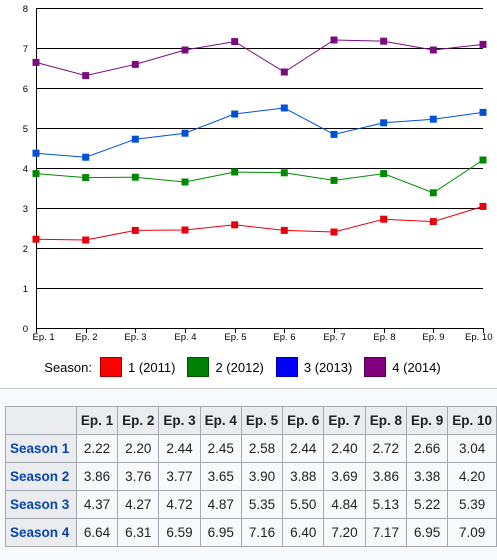  What do you see at coordinates (472, 476) in the screenshot?
I see `table-cell: 4.20` at bounding box center [472, 476].